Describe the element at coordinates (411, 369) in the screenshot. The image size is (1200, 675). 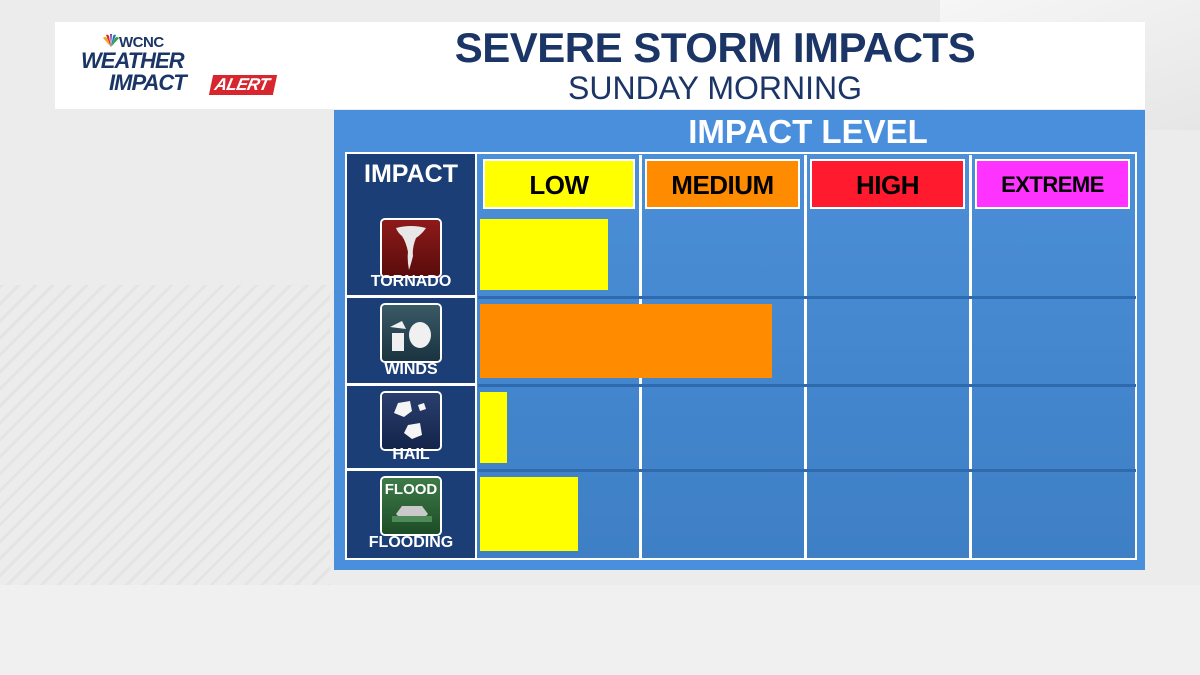
I see `impact-label-winds: WINDS` at that location.